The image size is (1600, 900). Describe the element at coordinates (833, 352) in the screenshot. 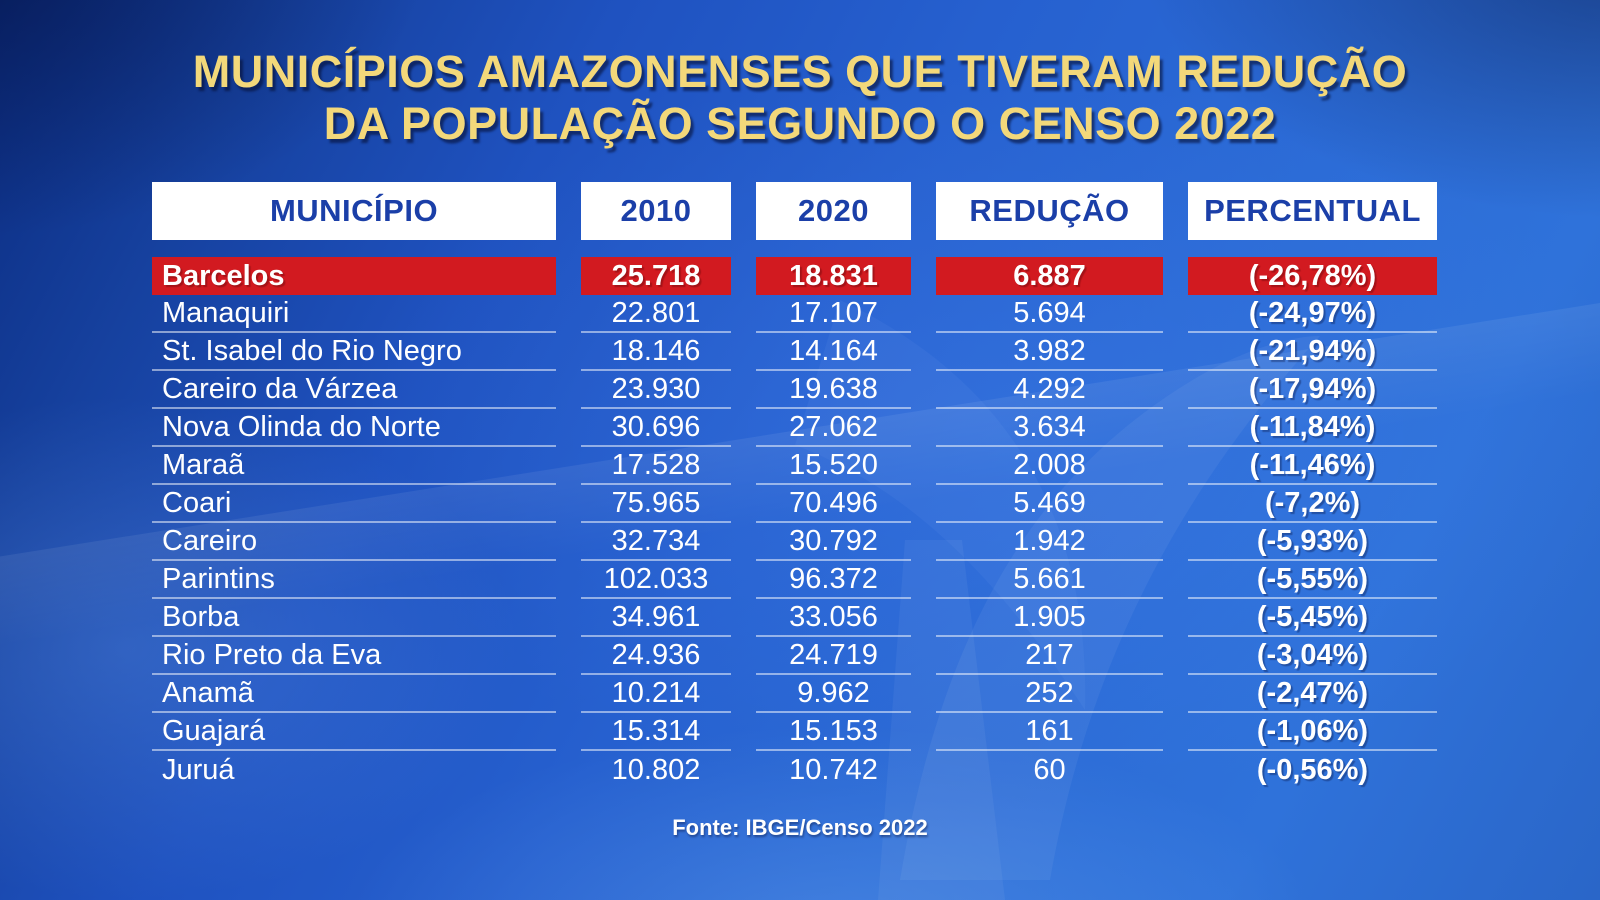

I see `pop-2020-cell: 14.164` at that location.